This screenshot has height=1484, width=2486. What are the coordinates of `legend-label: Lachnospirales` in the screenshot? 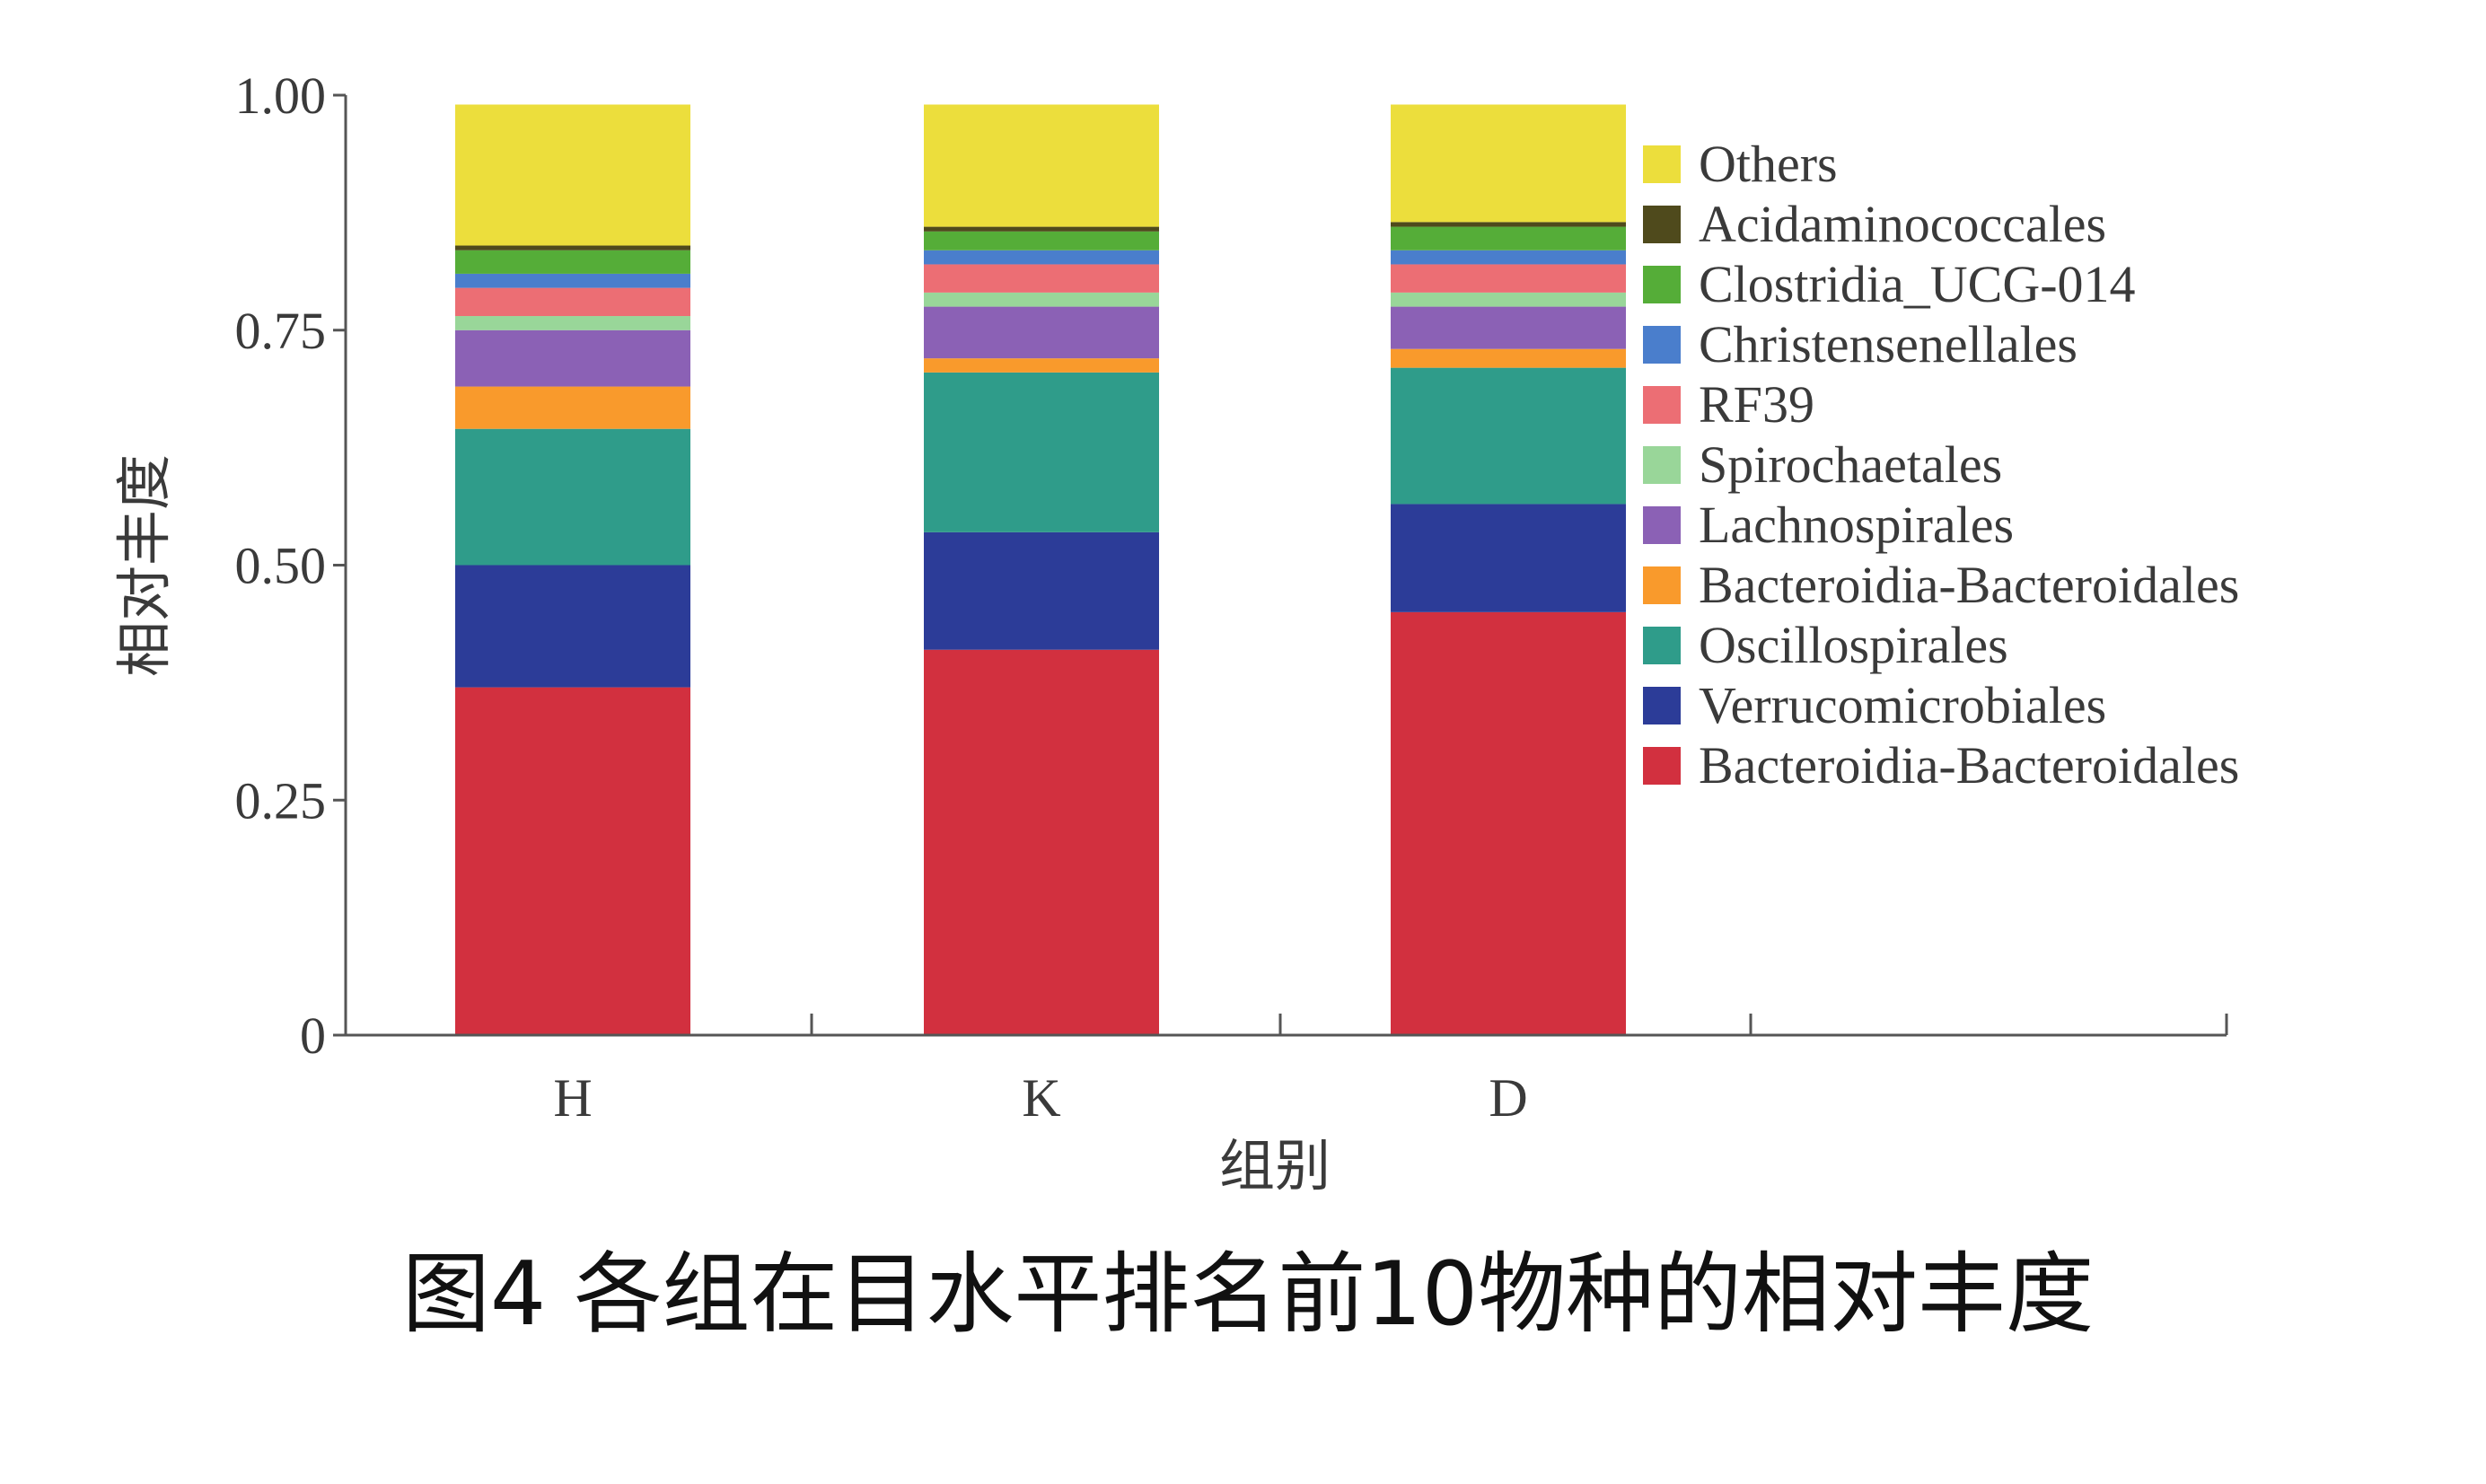 It's located at (1857, 525).